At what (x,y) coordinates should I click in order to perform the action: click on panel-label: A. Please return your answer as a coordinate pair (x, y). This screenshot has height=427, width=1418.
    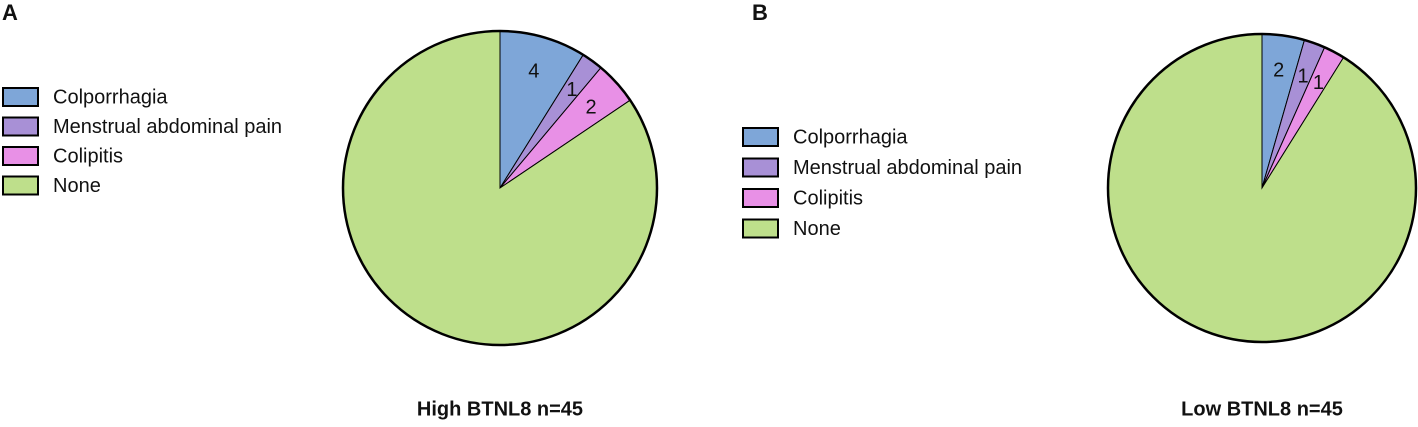
    Looking at the image, I should click on (10, 12).